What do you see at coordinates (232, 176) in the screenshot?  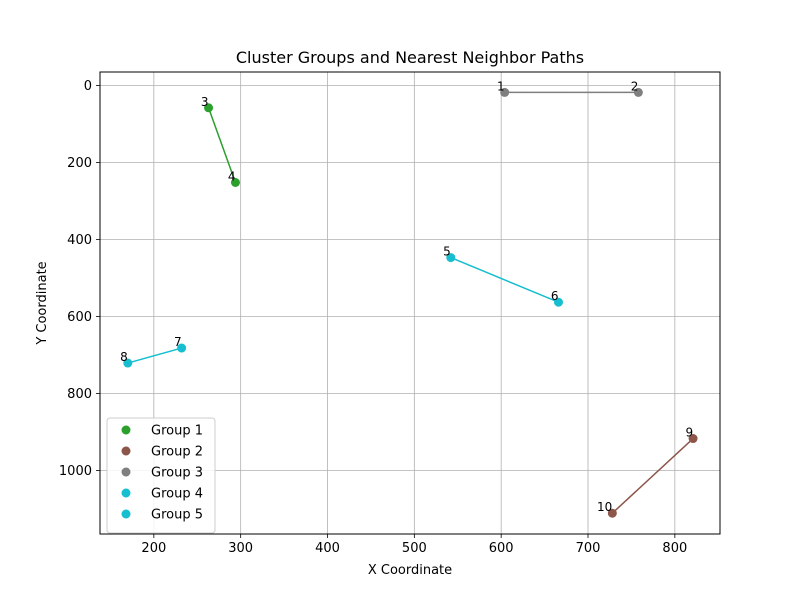 I see `point-label: 4` at bounding box center [232, 176].